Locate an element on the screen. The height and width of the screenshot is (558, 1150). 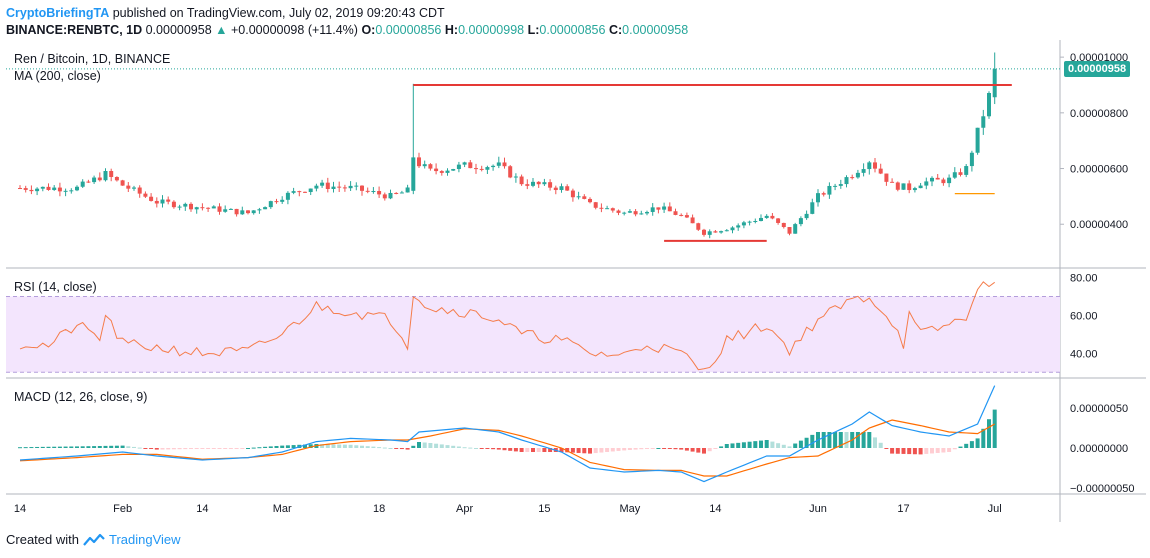
ma-indicator-title: MA (200, close) is located at coordinates (57, 76).